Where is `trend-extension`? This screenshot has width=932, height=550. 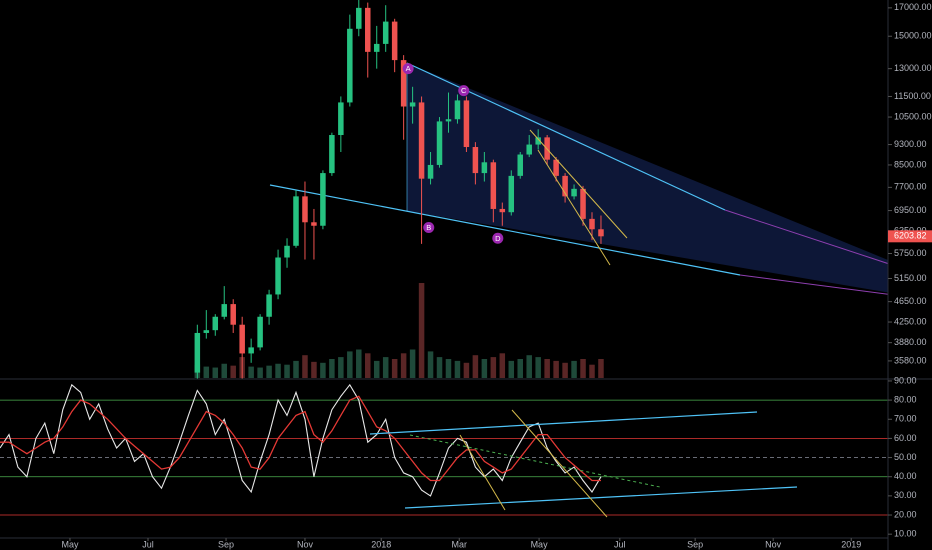
trend-extension is located at coordinates (813, 284).